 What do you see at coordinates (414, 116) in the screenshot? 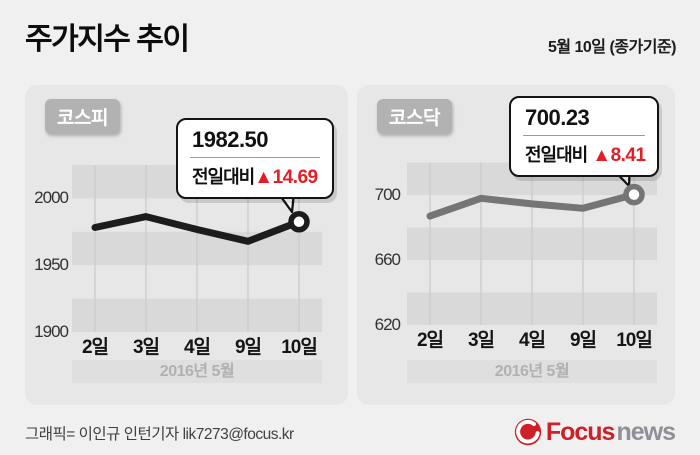
I see `kosdaq-badge: 코스닥` at bounding box center [414, 116].